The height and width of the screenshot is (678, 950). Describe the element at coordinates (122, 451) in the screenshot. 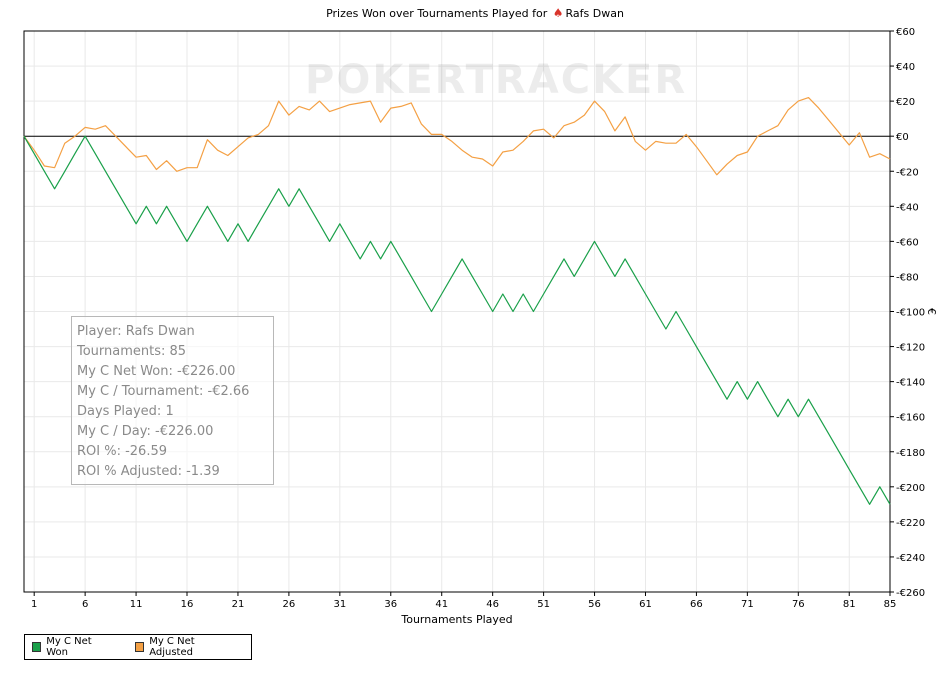

I see `stats-roi: ROI %: -26.59` at that location.